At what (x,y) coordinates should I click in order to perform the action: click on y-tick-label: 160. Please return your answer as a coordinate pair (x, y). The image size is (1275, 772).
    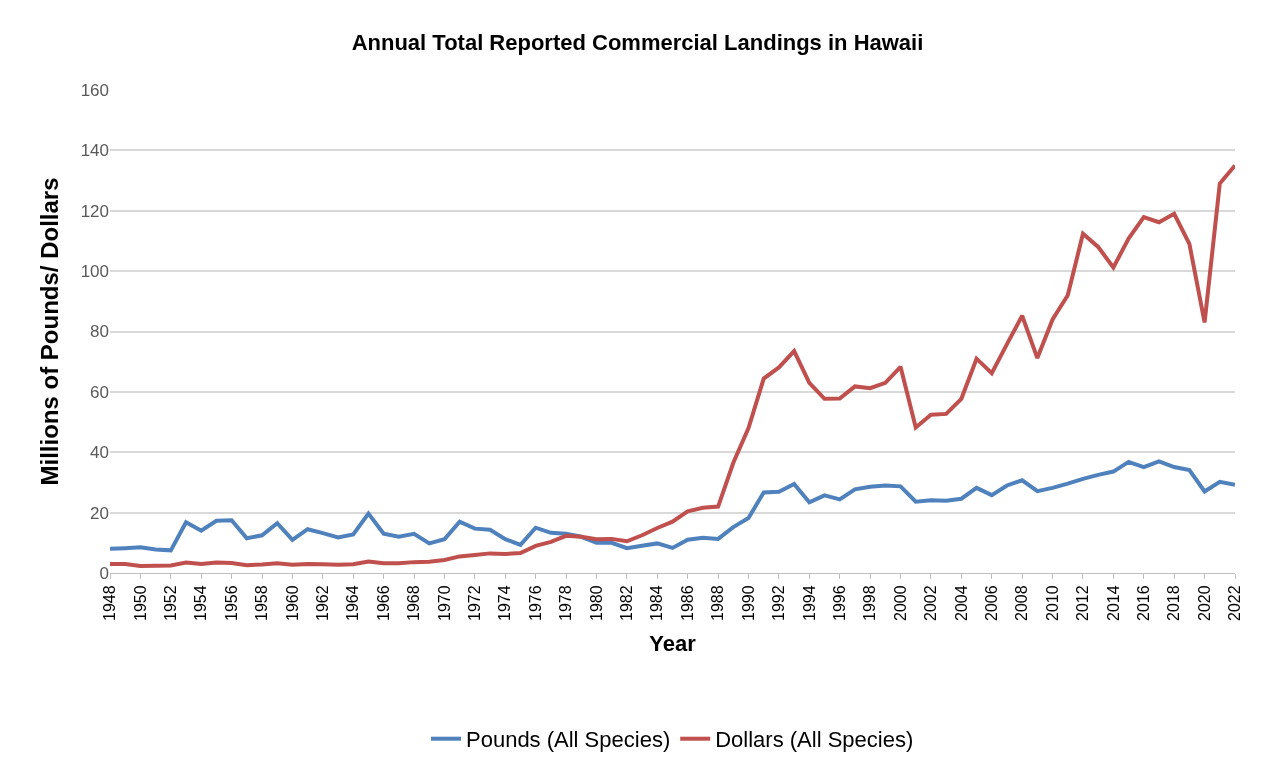
    Looking at the image, I should click on (94, 90).